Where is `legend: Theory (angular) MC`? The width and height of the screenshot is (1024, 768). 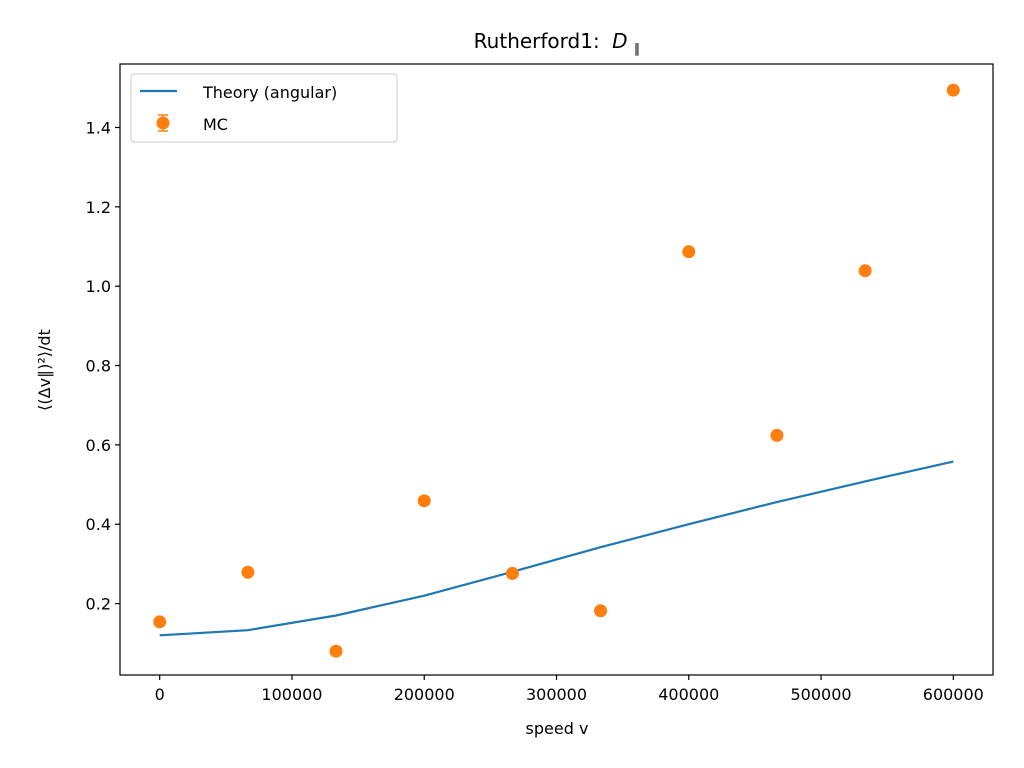 legend: Theory (angular) MC is located at coordinates (264, 108).